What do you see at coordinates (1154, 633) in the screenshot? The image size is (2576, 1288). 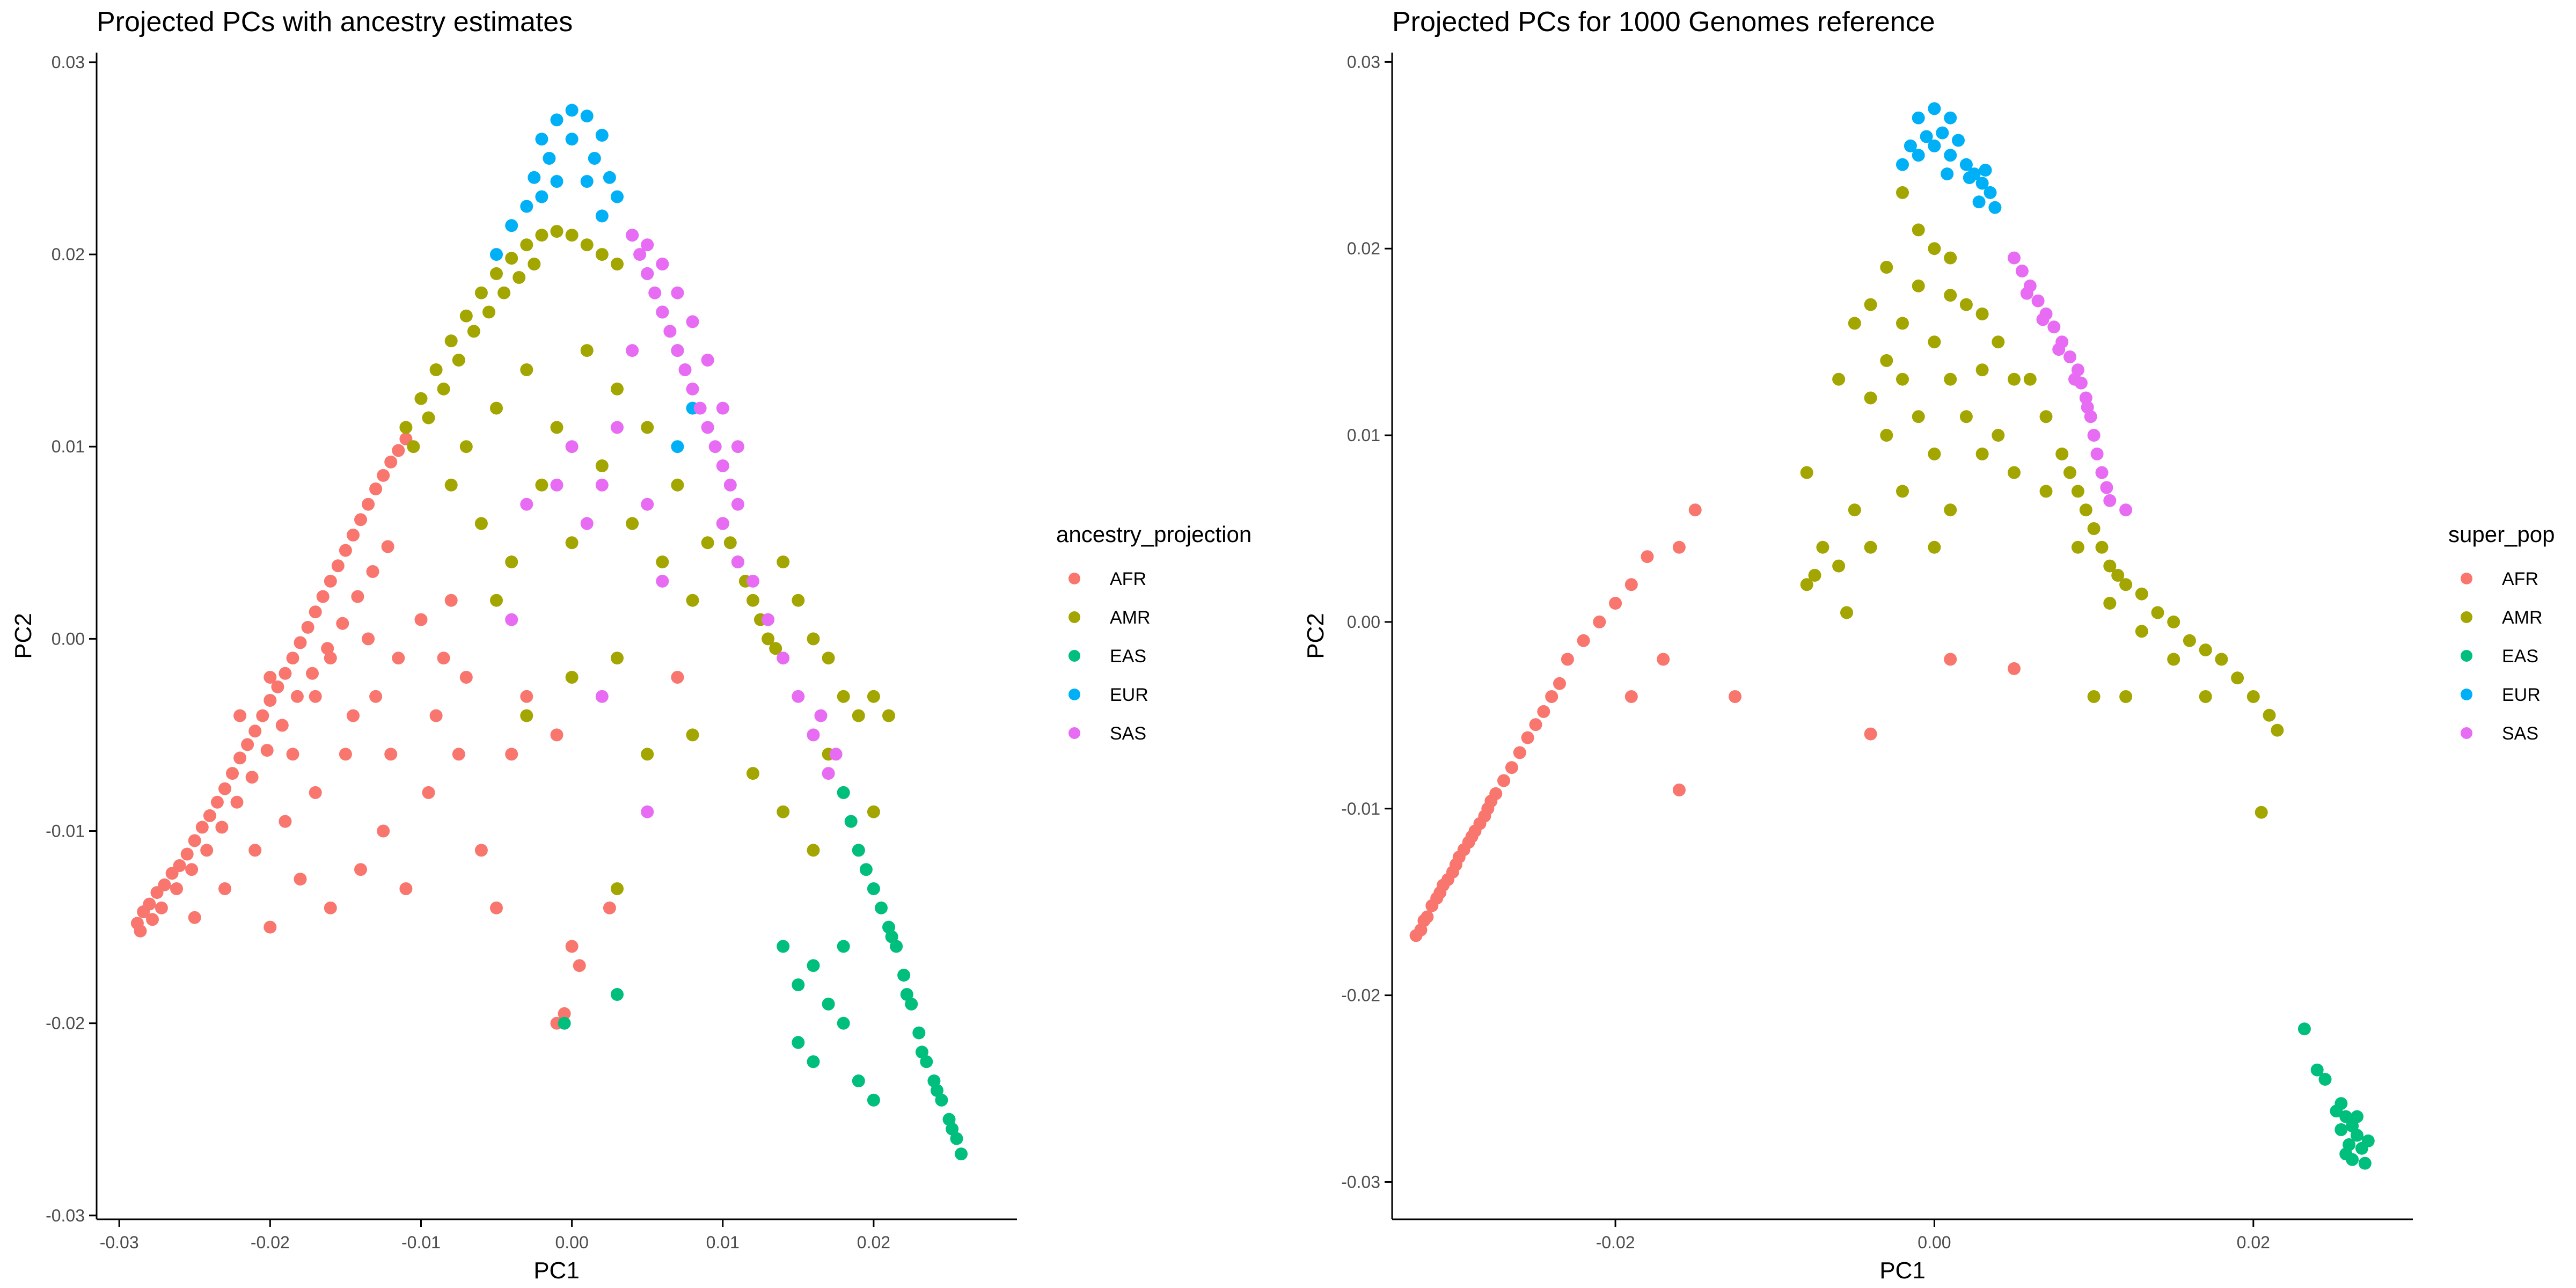 I see `chart-left-legend: ancestry_projection AFR AMR EAS EUR SAS` at bounding box center [1154, 633].